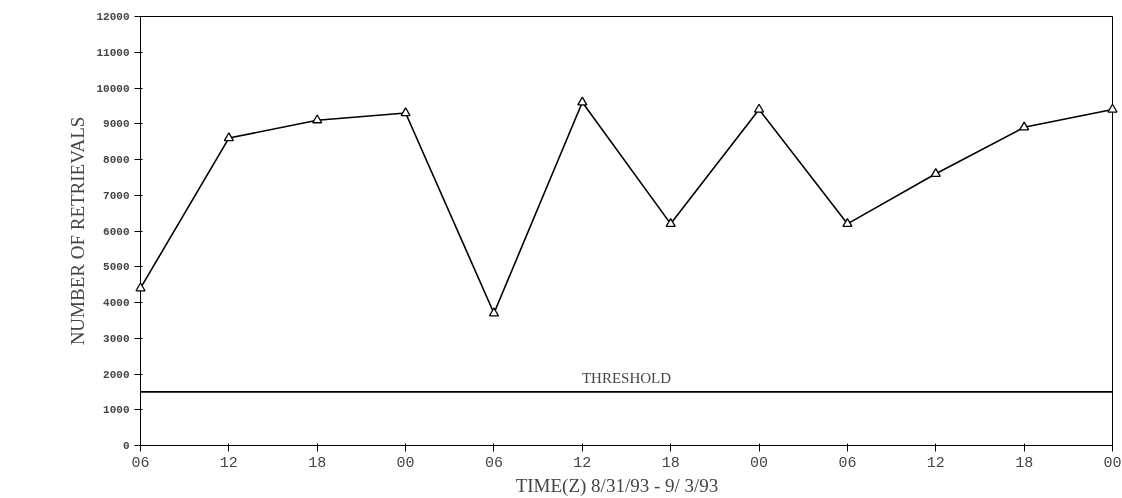 This screenshot has height=498, width=1122. Describe the element at coordinates (113, 52) in the screenshot. I see `y-tick-label: 11000` at that location.